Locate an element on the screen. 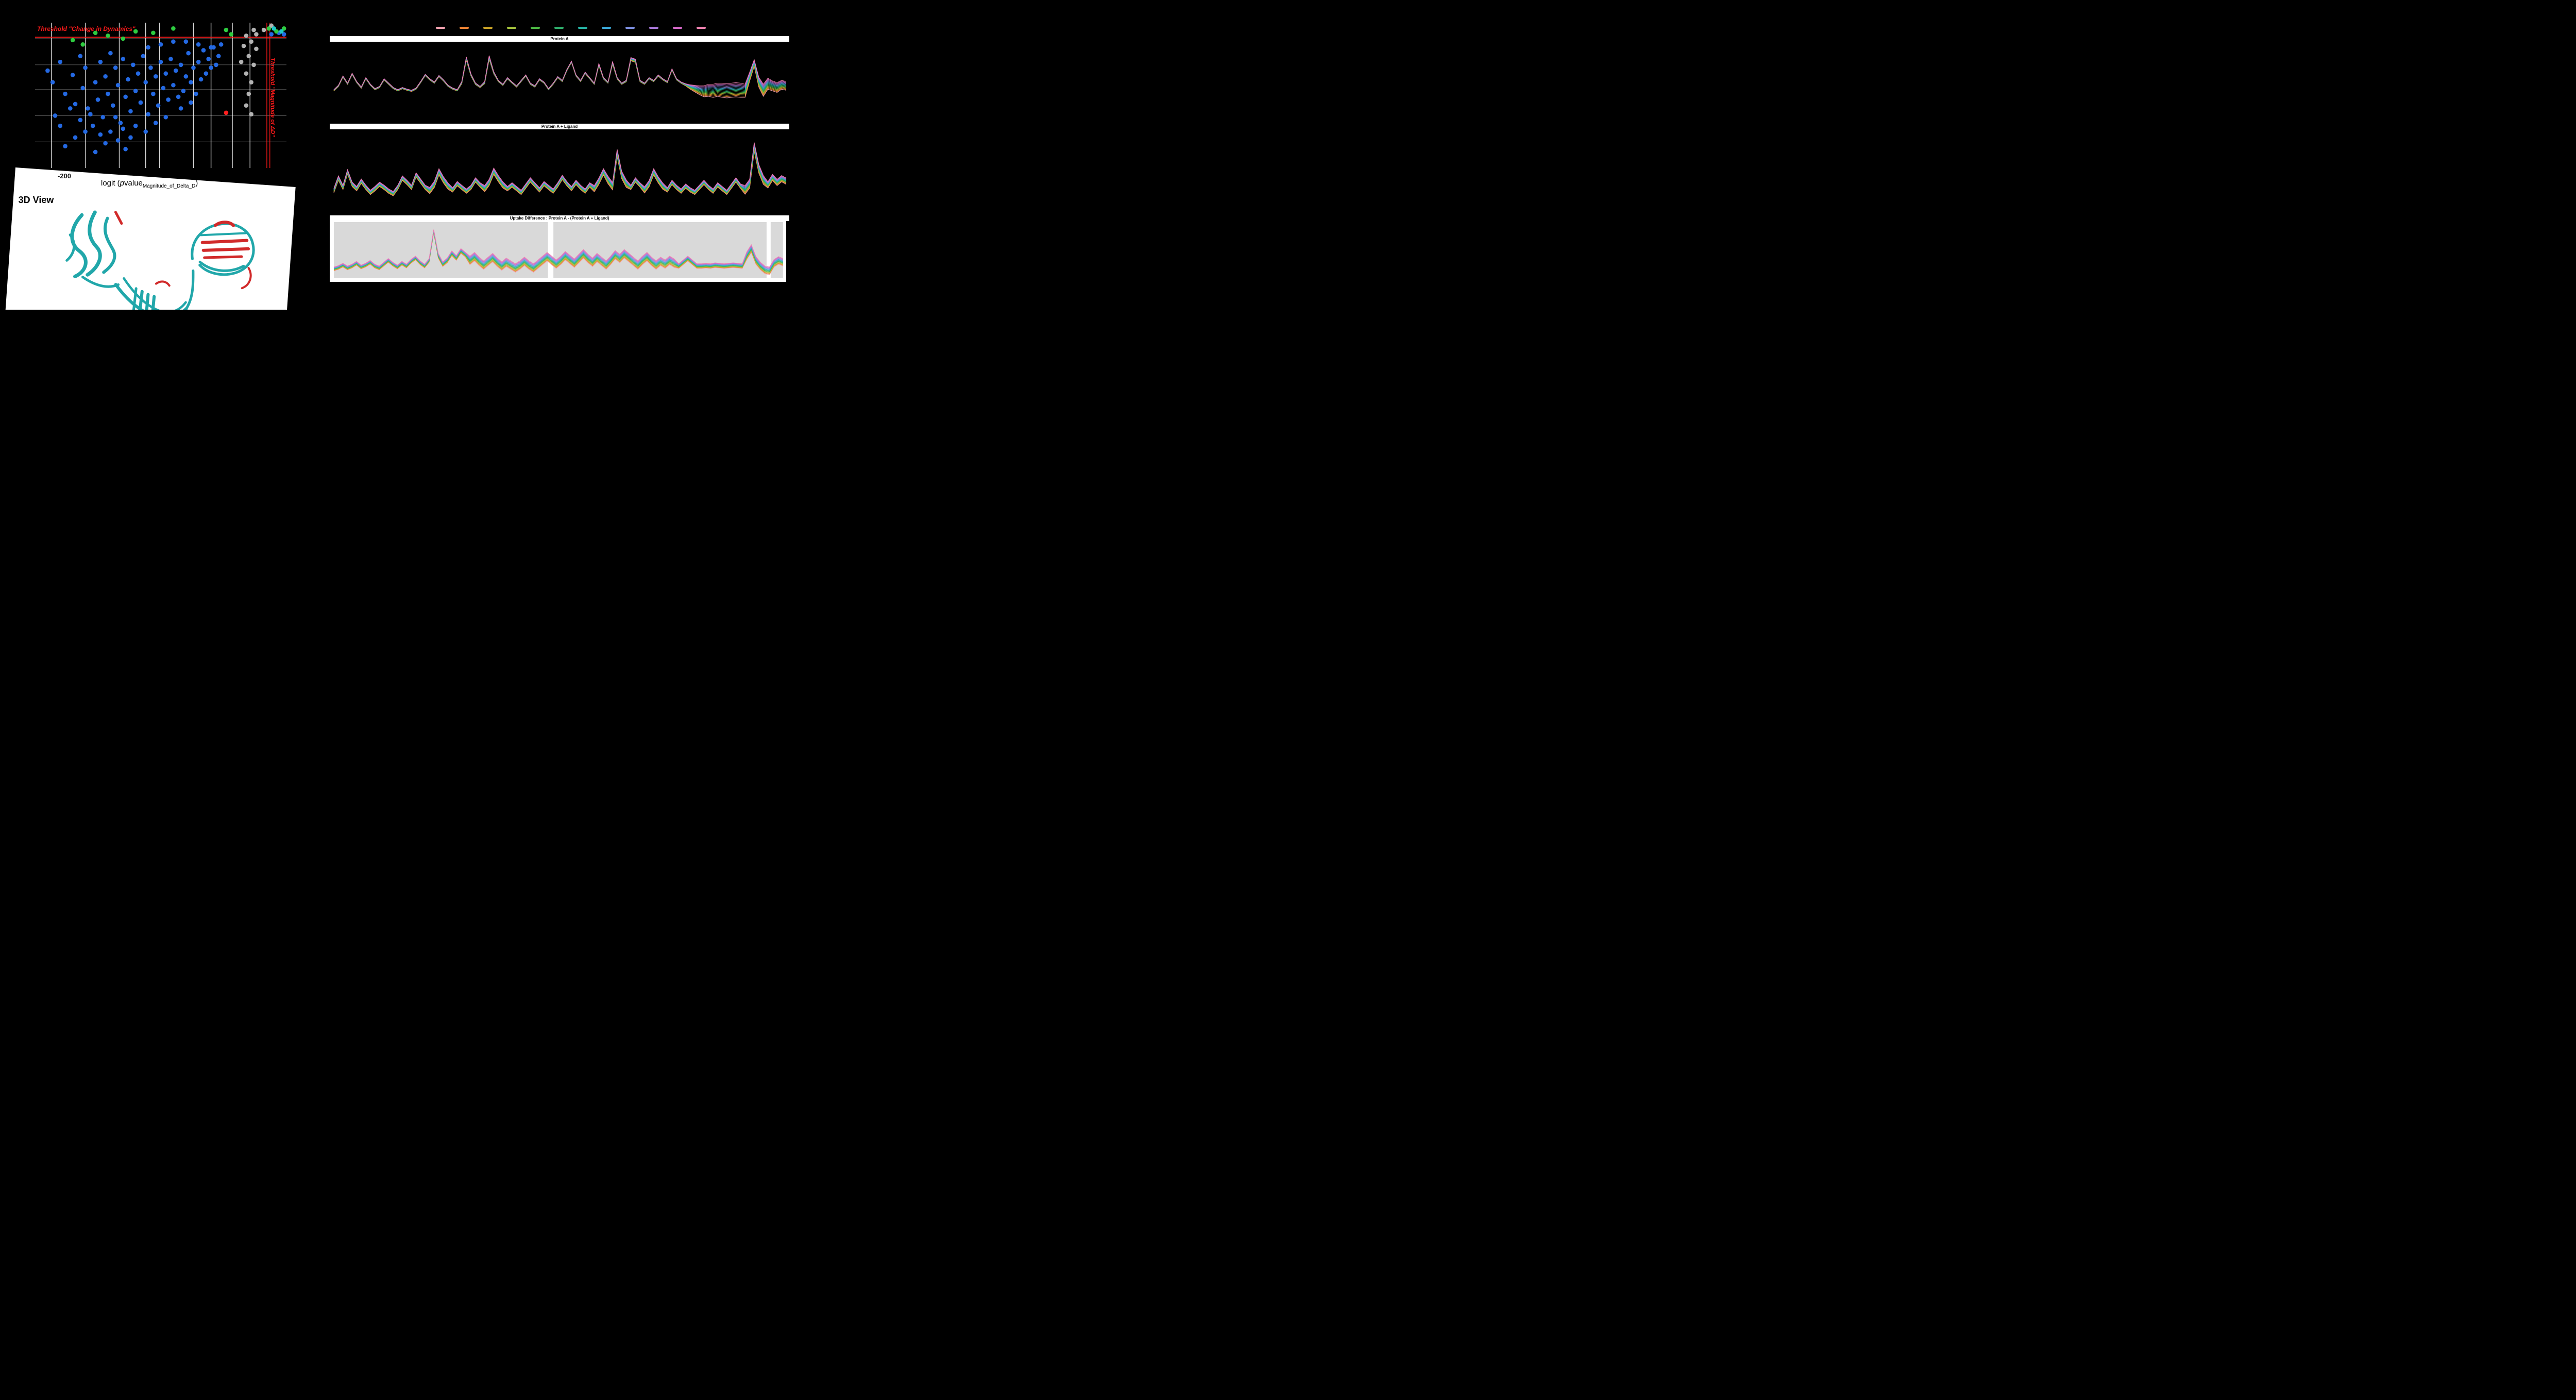 This screenshot has width=2576, height=1400. uptake-chart-protein-a is located at coordinates (559, 82).